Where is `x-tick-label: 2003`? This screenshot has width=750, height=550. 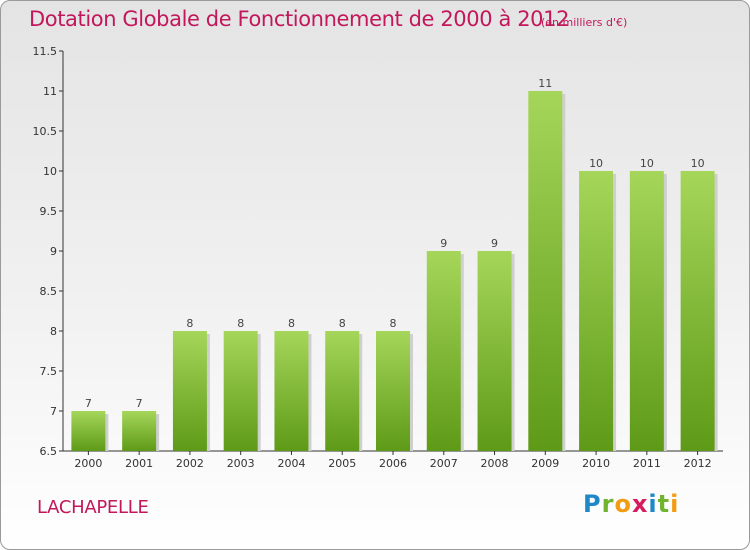
x-tick-label: 2003 is located at coordinates (241, 463).